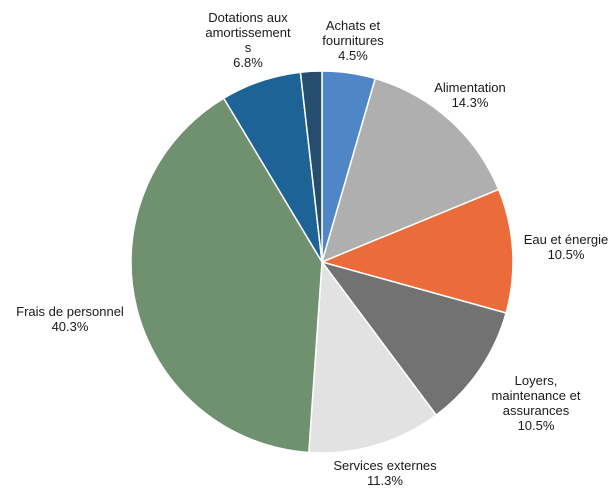 This screenshot has height=491, width=616. Describe the element at coordinates (70, 311) in the screenshot. I see `slice-name-line-5-0: Frais de personnel` at that location.